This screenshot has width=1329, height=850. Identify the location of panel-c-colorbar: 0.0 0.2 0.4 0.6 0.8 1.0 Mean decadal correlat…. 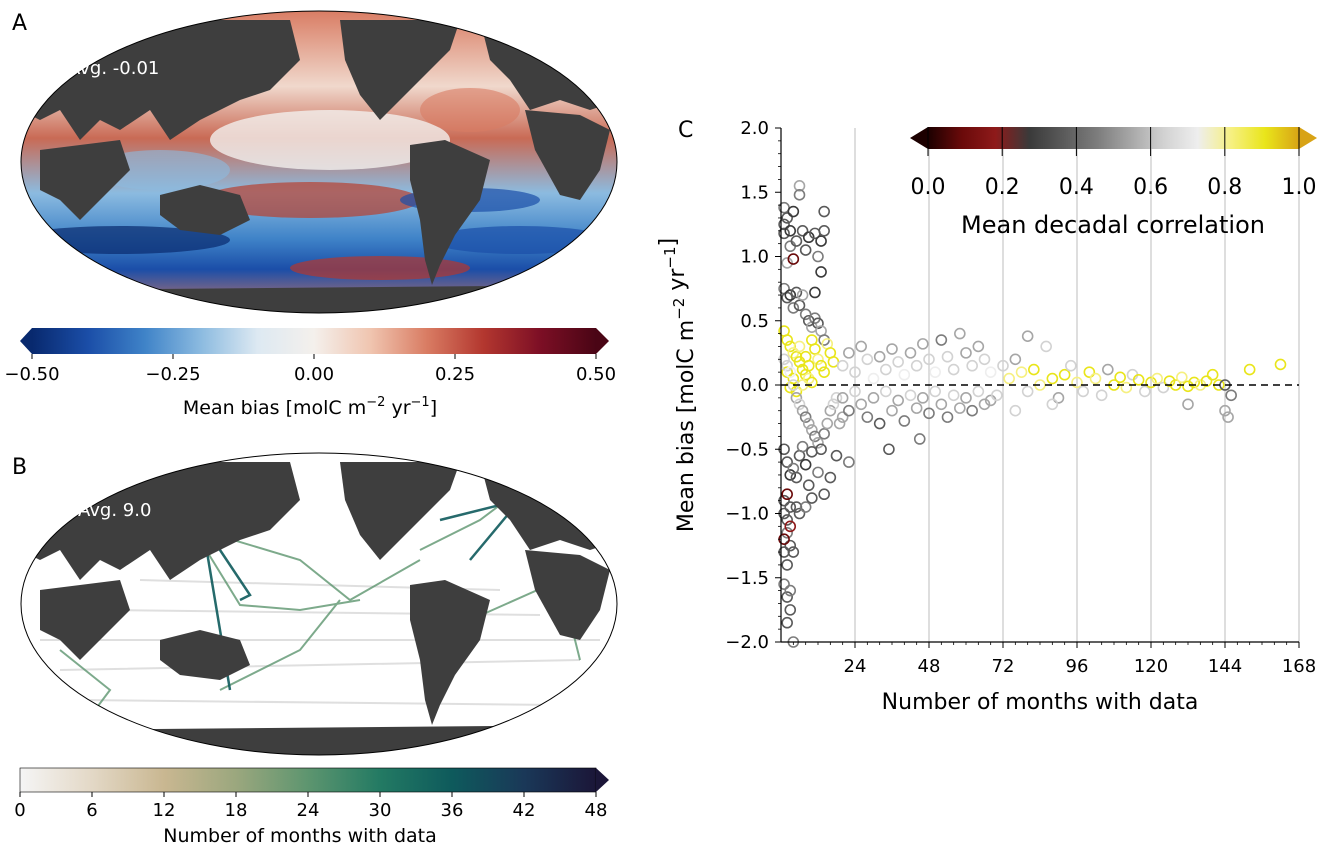
(1113, 183).